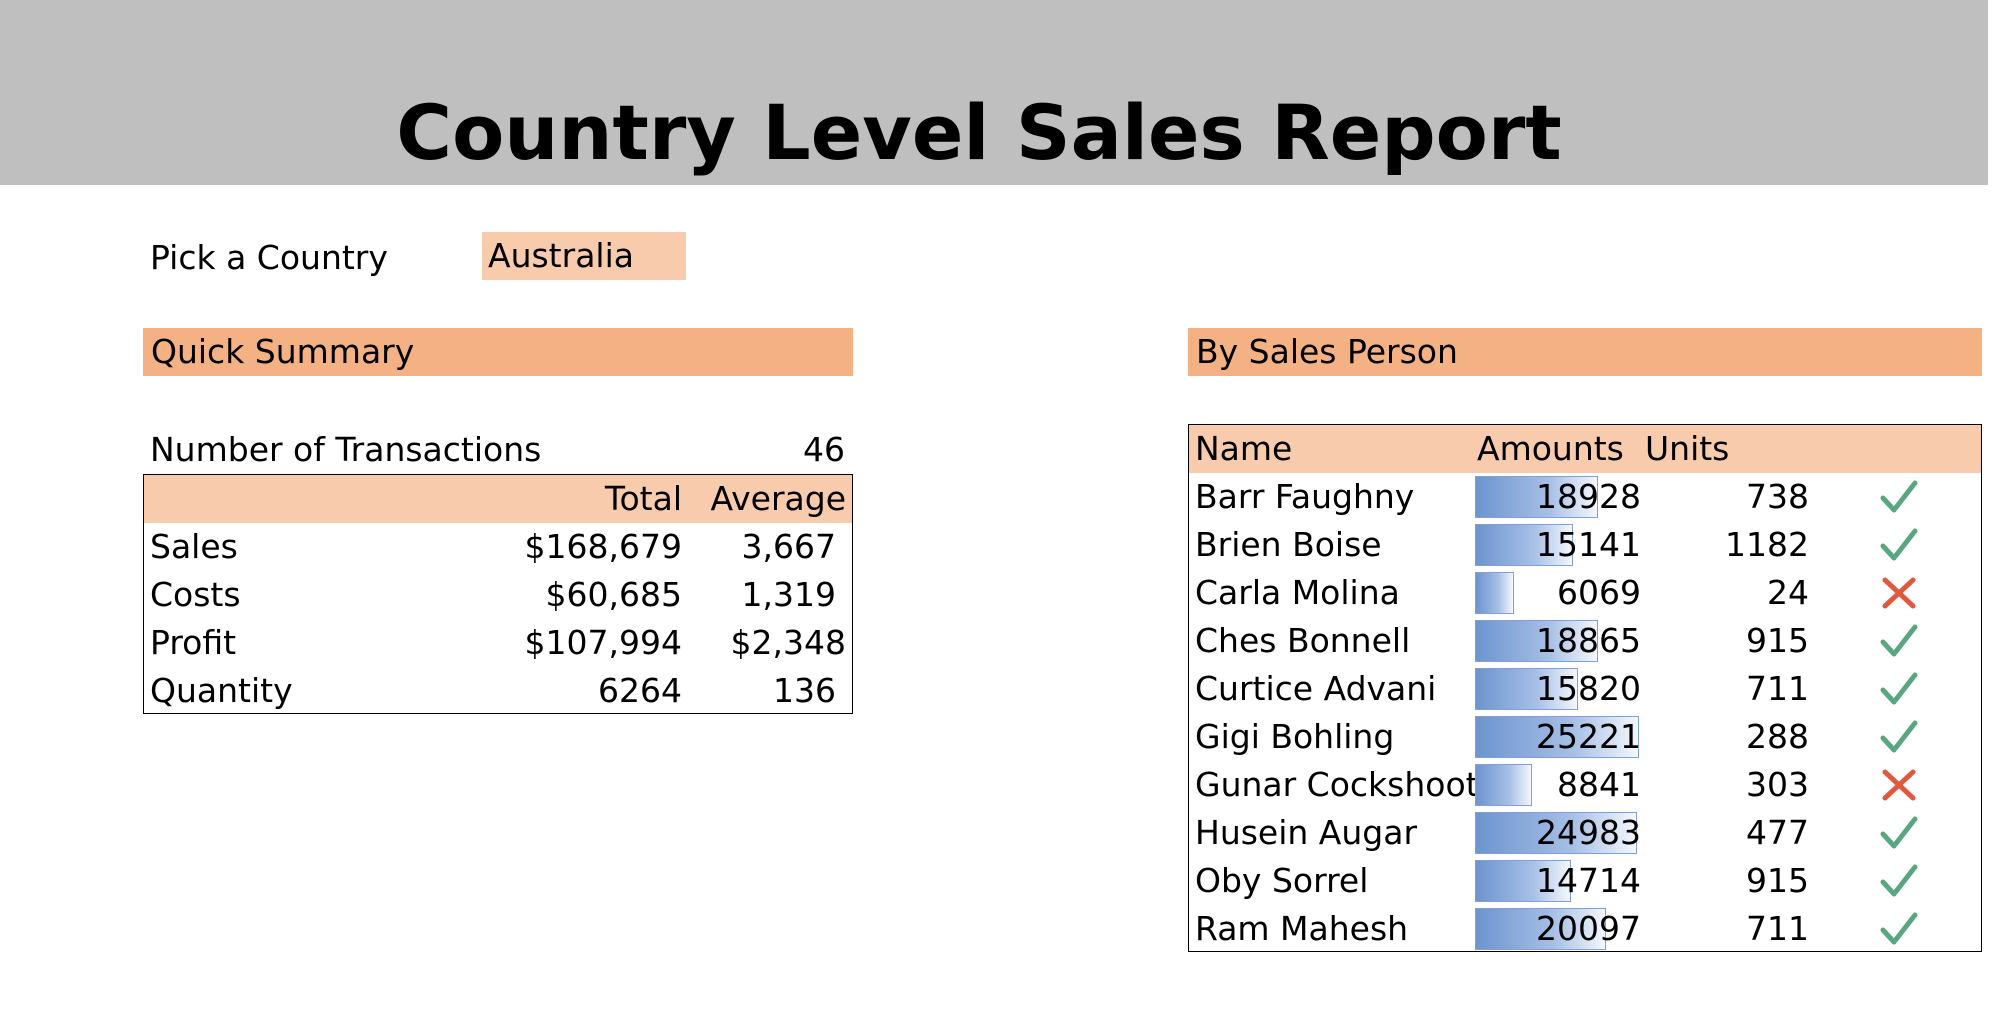 The height and width of the screenshot is (1010, 1992). What do you see at coordinates (603, 642) in the screenshot?
I see `row-total: $107,994` at bounding box center [603, 642].